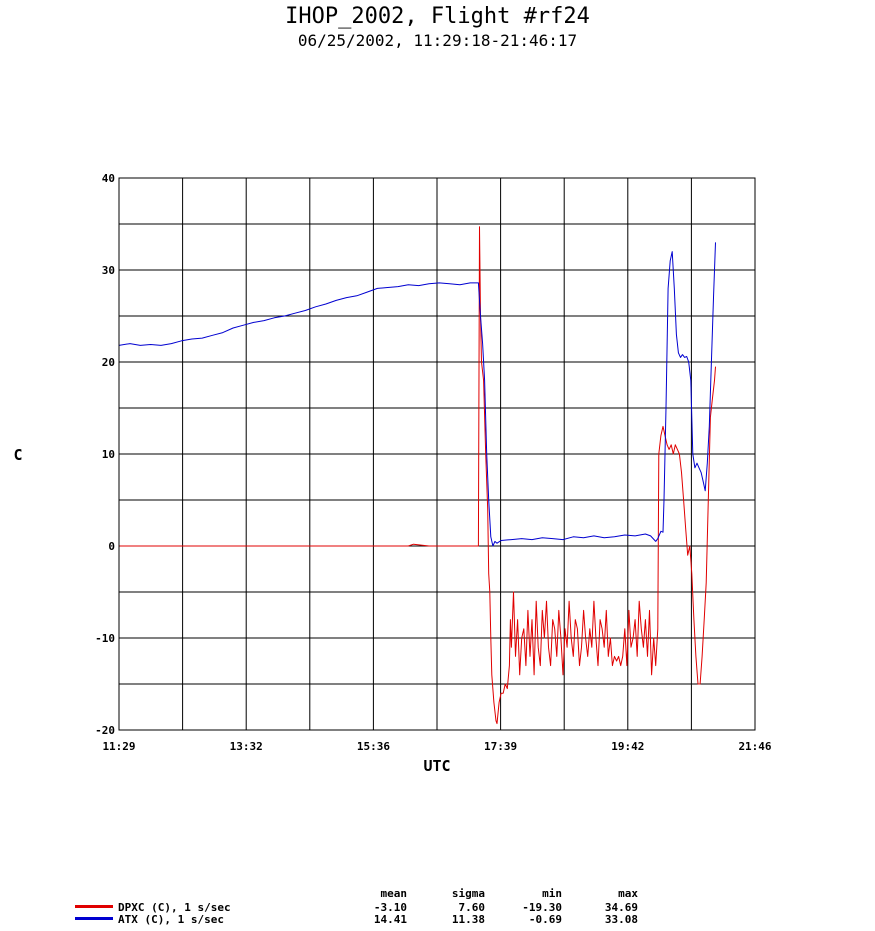 Image resolution: width=875 pixels, height=931 pixels. I want to click on y-tick-label: 20, so click(108, 362).